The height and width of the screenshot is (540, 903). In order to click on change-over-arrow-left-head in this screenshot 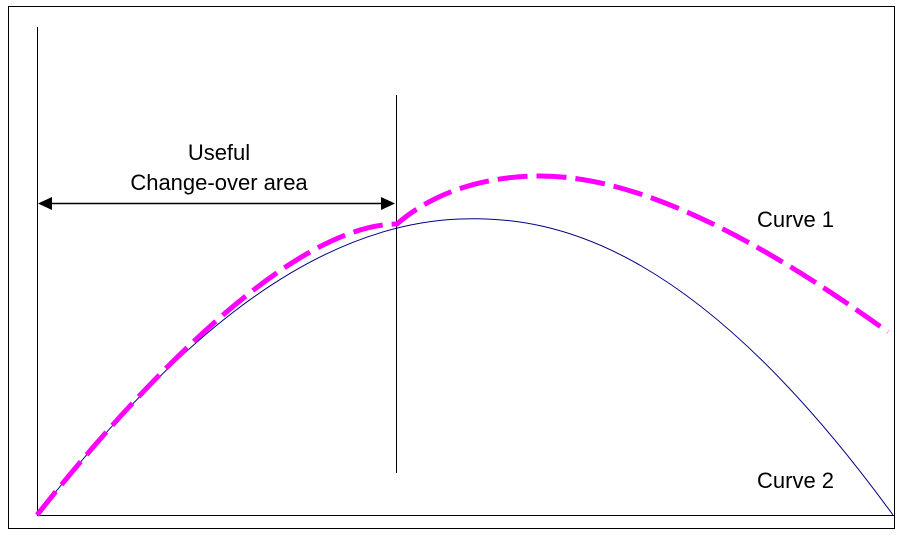, I will do `click(45, 203)`.